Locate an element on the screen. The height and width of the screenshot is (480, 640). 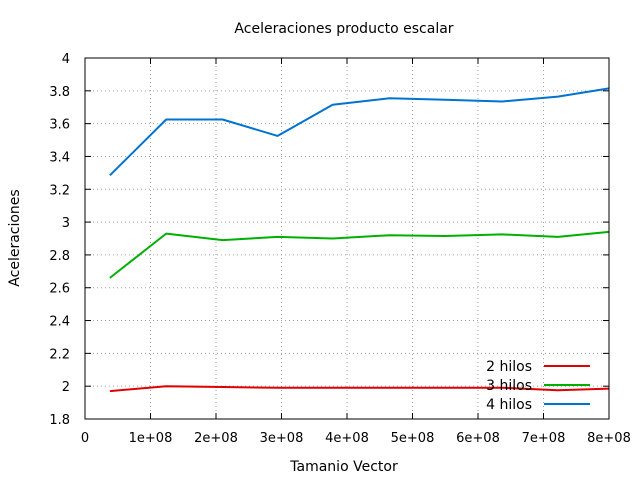
series-line-2-hilos is located at coordinates (359, 389).